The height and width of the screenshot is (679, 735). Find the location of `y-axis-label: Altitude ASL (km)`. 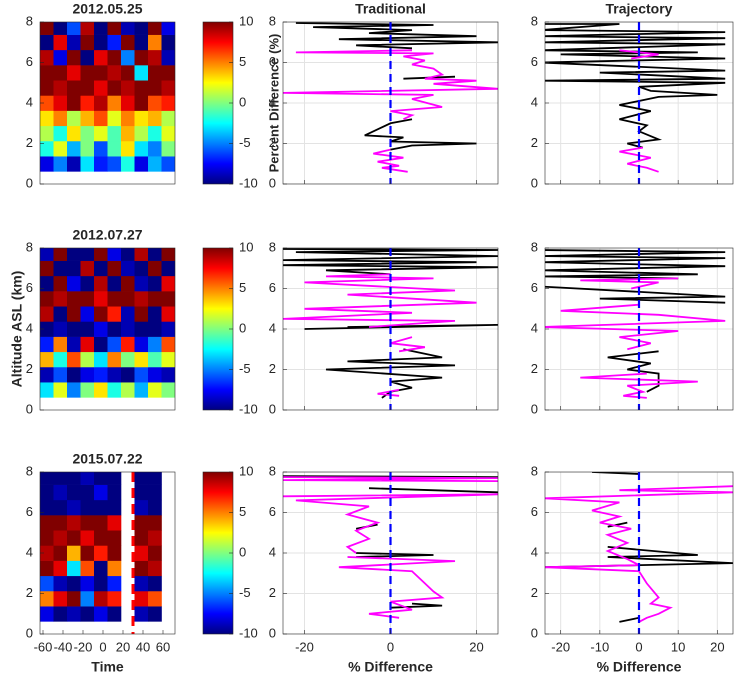

y-axis-label: Altitude ASL (km) is located at coordinates (17, 329).